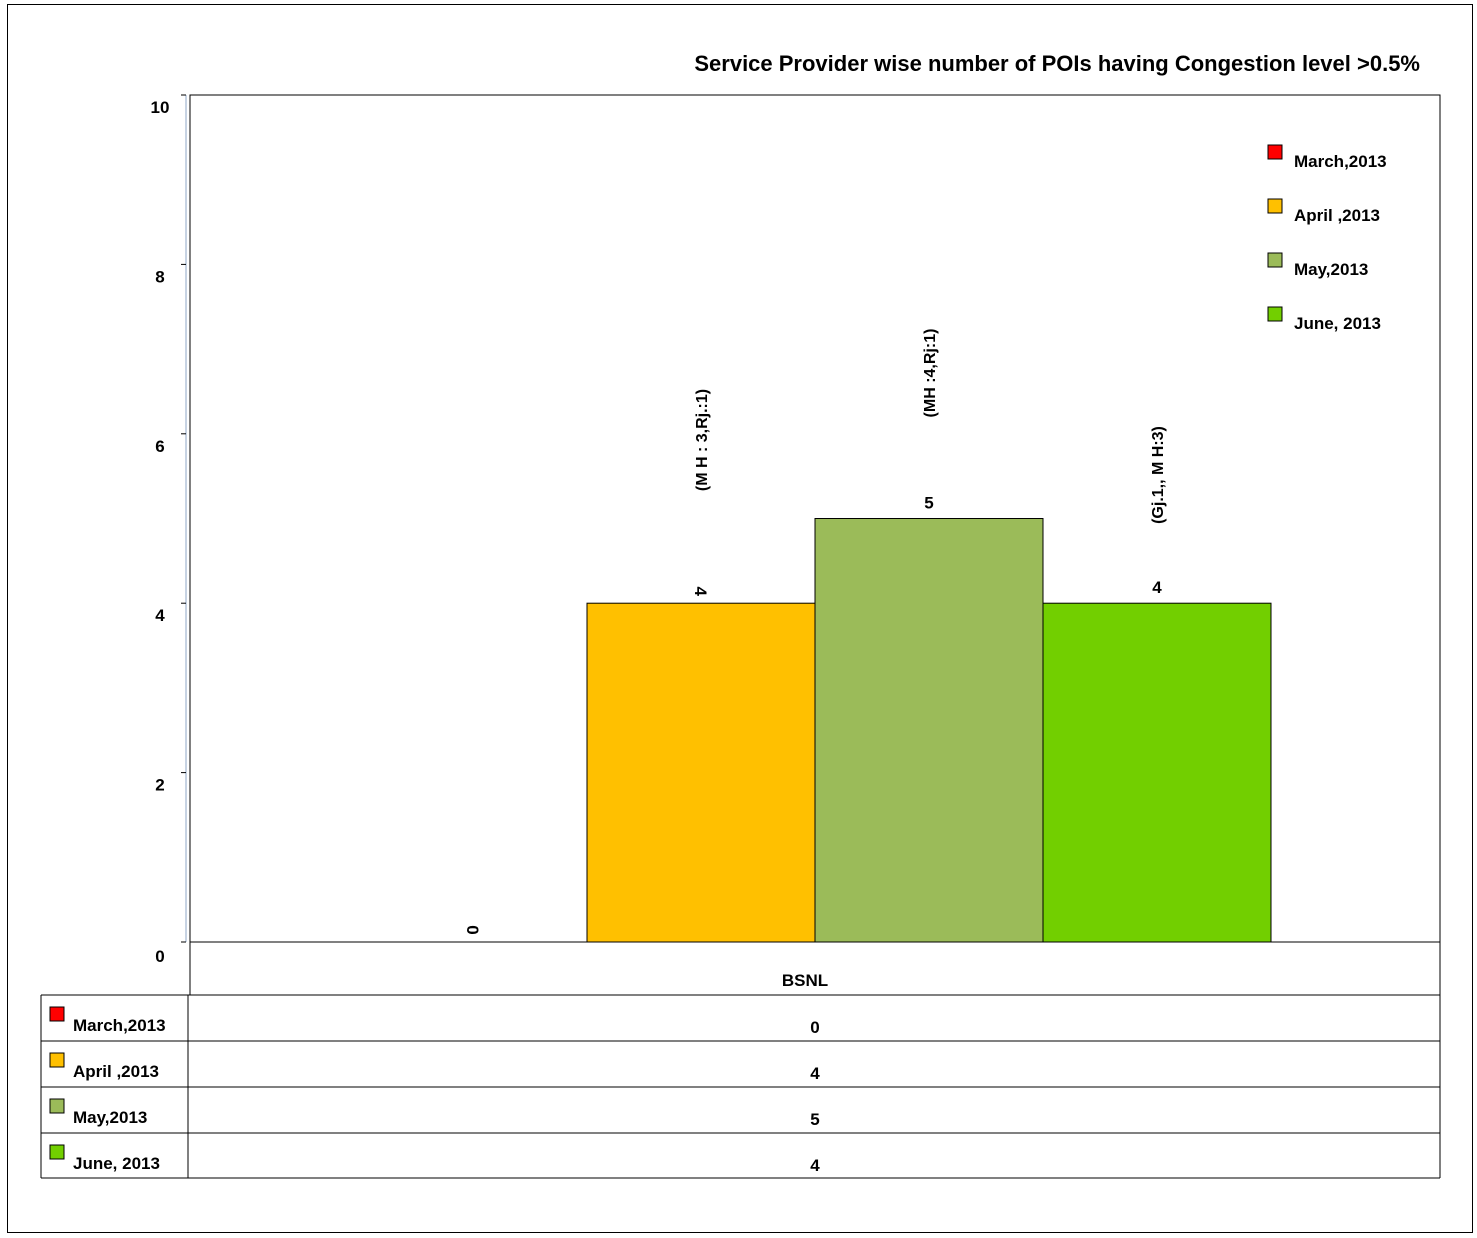  What do you see at coordinates (814, 1119) in the screenshot?
I see `table-value-3: 5` at bounding box center [814, 1119].